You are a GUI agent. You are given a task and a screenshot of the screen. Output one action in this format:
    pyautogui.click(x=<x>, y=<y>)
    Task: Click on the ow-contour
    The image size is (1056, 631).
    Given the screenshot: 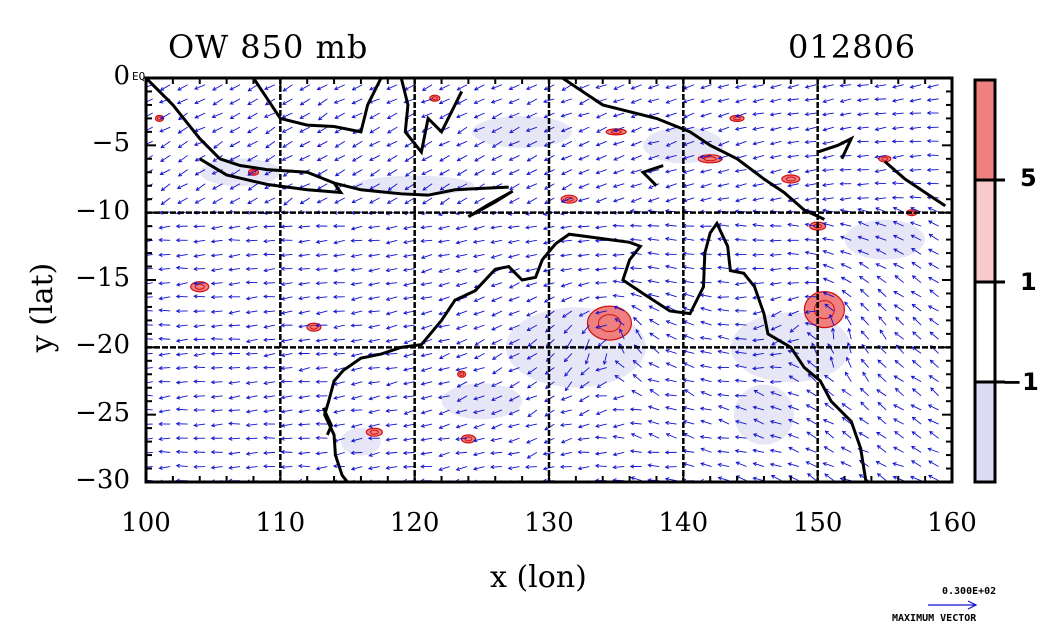 What is the action you would take?
    pyautogui.click(x=569, y=199)
    